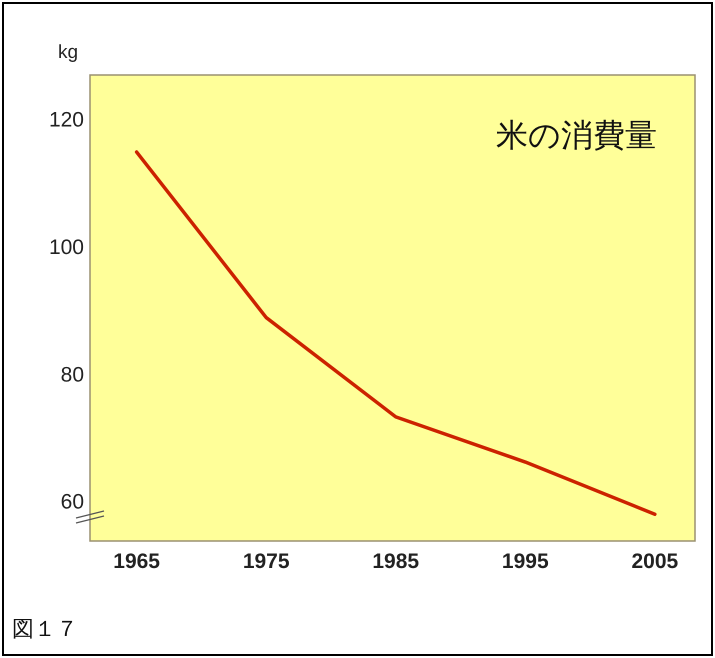 The width and height of the screenshot is (715, 658). I want to click on x-tick-label: 1985, so click(396, 561).